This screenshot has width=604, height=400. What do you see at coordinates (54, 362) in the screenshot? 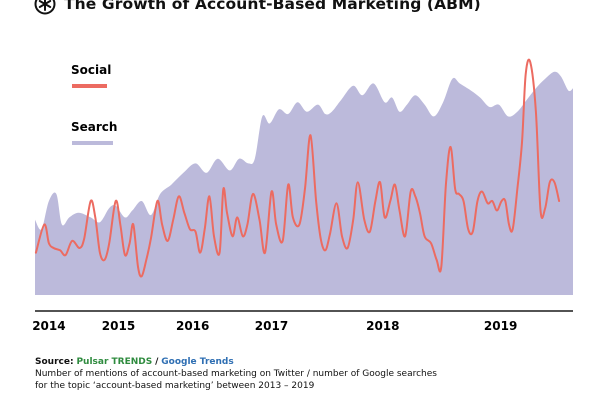
I see `source-label: Source:` at bounding box center [54, 362].